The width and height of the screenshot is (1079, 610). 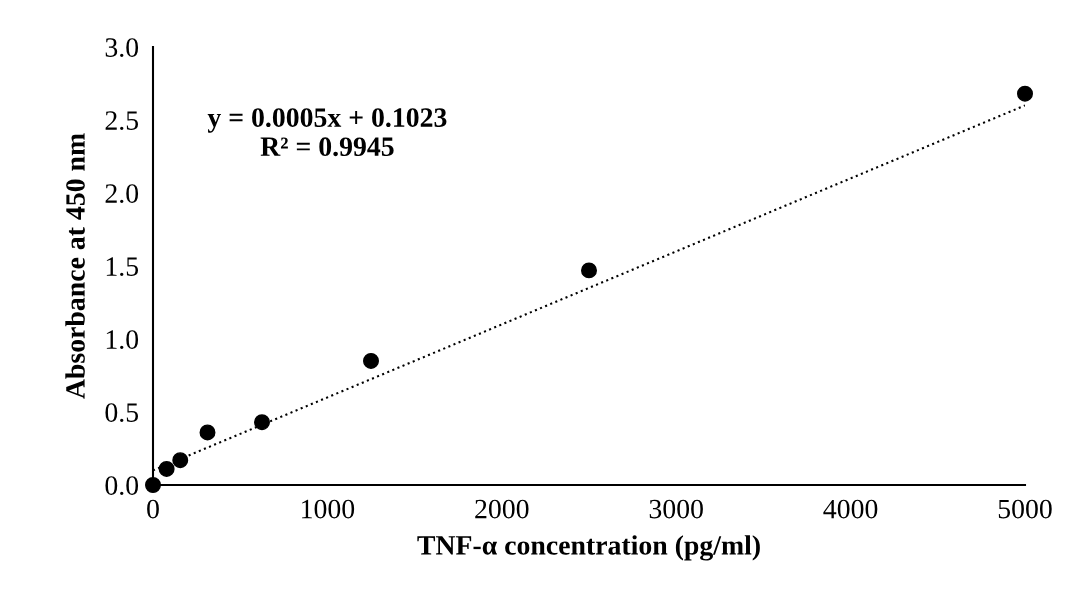 What do you see at coordinates (75, 266) in the screenshot?
I see `y-axis-title: Absorbance at 450 nm` at bounding box center [75, 266].